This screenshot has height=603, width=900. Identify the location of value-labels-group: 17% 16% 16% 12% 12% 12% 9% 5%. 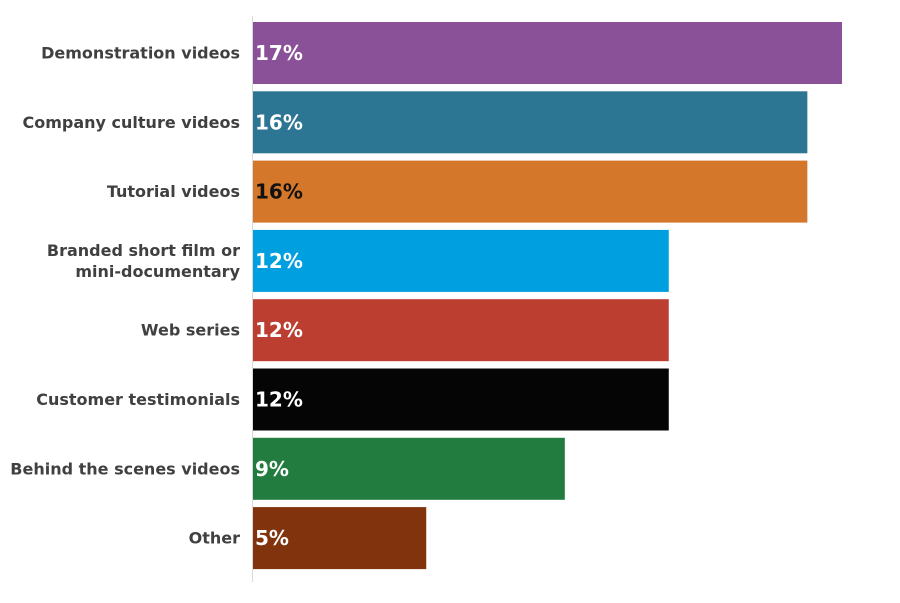
(279, 295).